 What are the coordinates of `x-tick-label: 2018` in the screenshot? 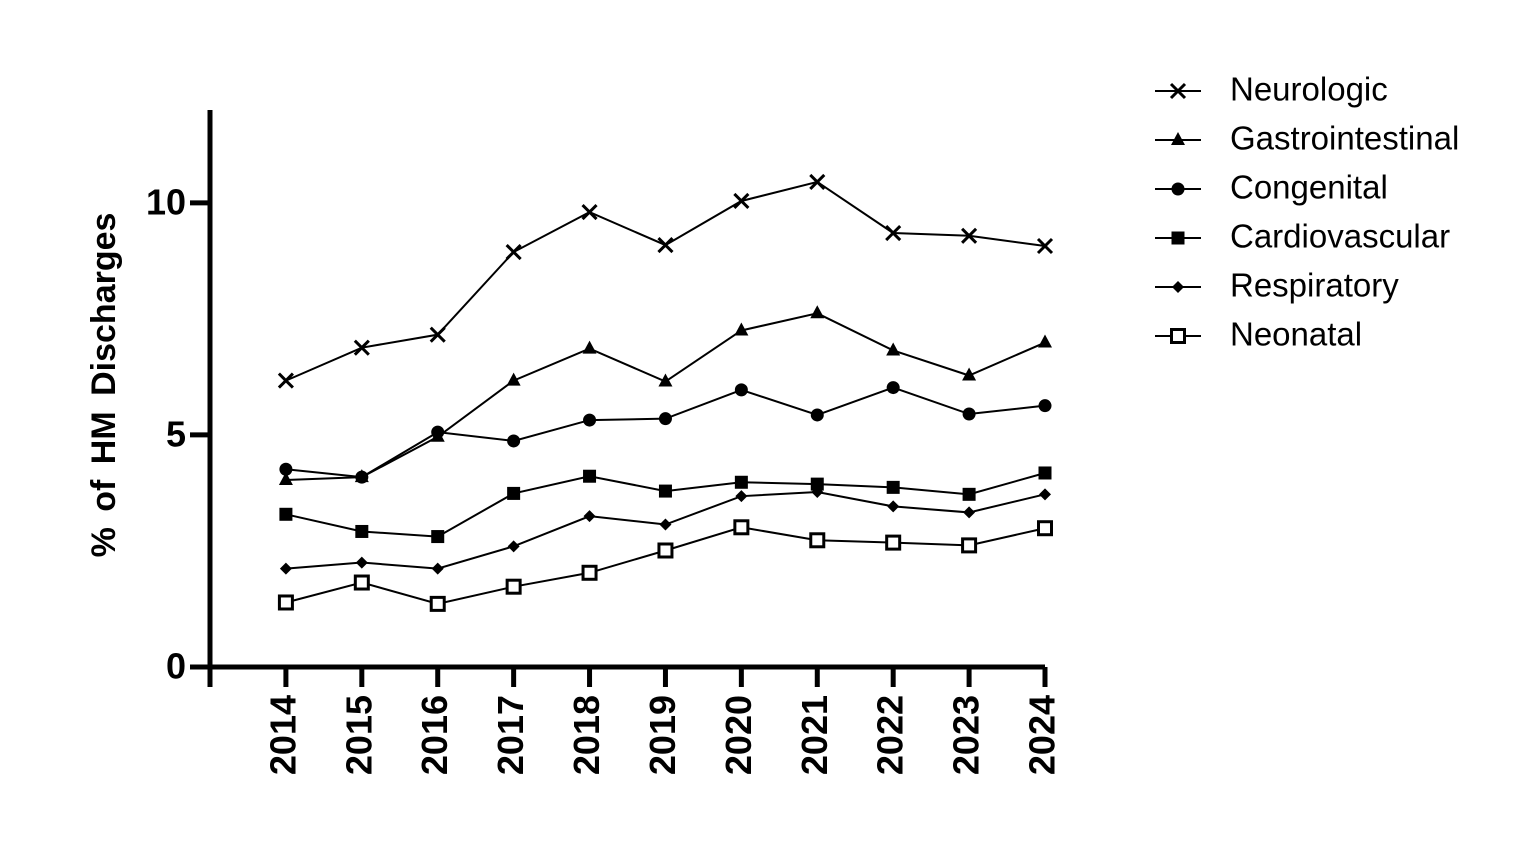 It's located at (586, 735).